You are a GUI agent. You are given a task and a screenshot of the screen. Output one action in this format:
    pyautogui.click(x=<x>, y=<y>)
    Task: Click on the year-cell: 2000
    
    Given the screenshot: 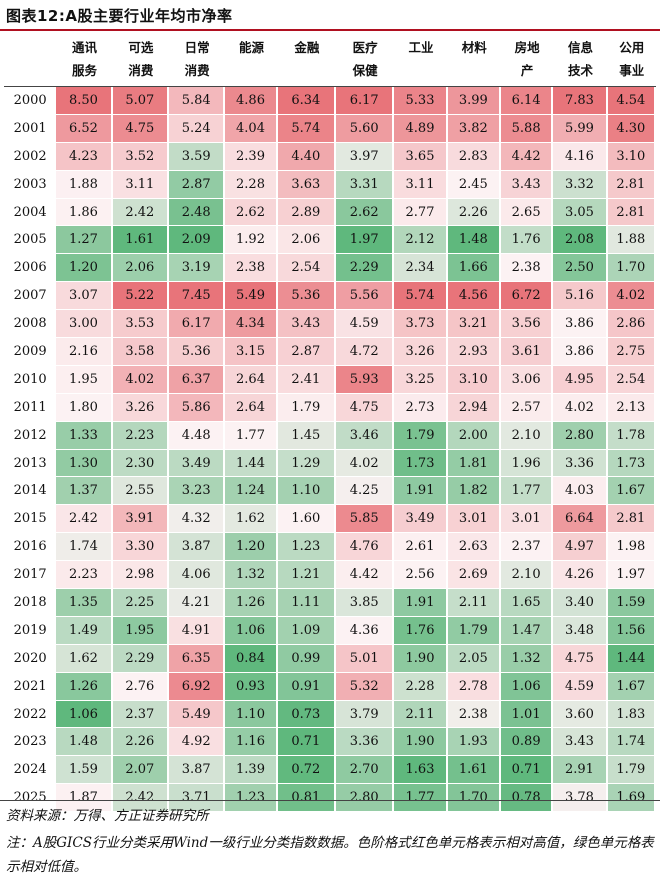 What is the action you would take?
    pyautogui.click(x=30, y=101)
    